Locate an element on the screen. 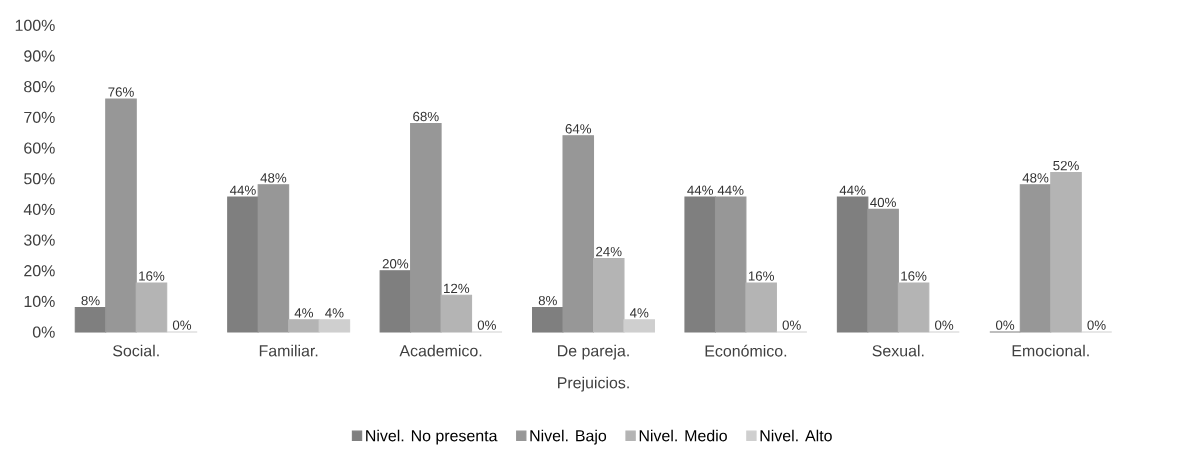 This screenshot has width=1187, height=465. data-label: 64% is located at coordinates (578, 128).